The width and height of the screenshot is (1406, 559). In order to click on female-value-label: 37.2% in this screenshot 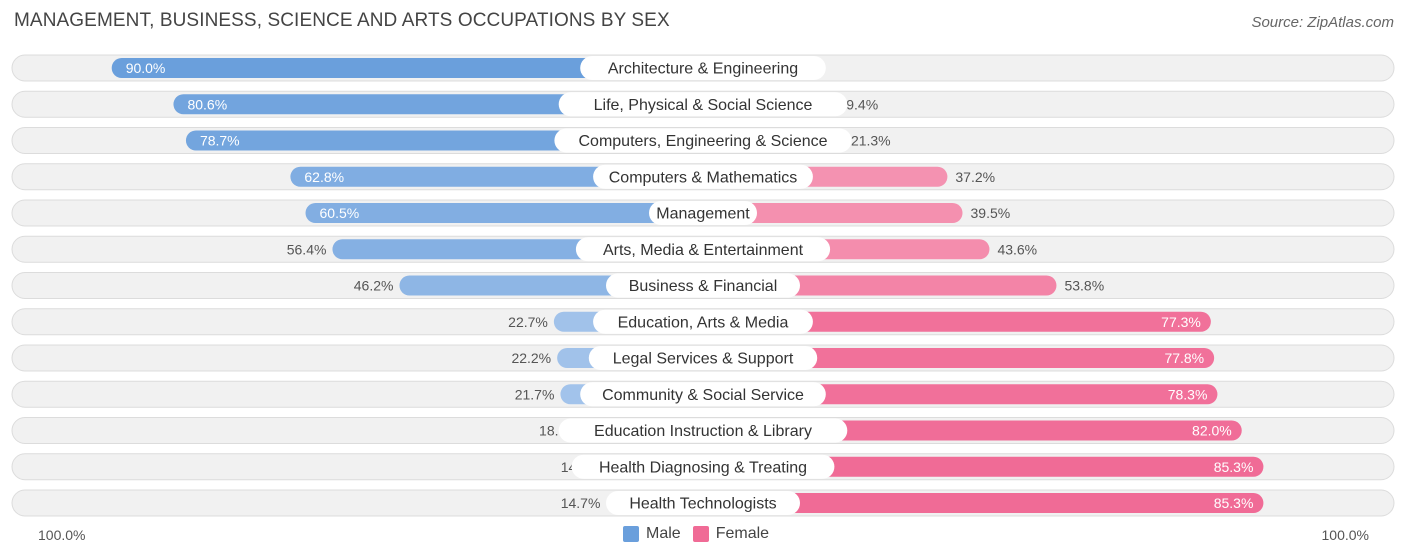, I will do `click(975, 177)`.